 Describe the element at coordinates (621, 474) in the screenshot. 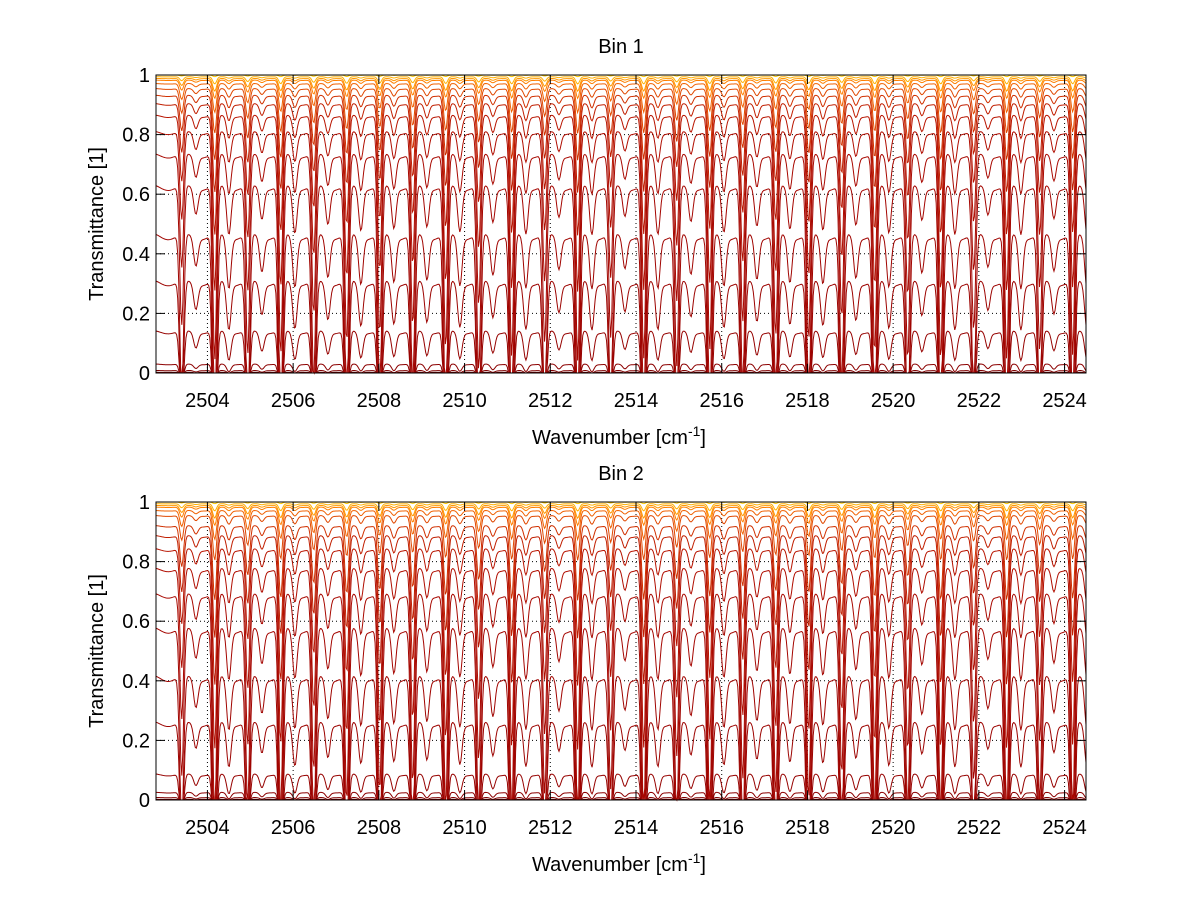

I see `chart-title: Bin 2` at that location.